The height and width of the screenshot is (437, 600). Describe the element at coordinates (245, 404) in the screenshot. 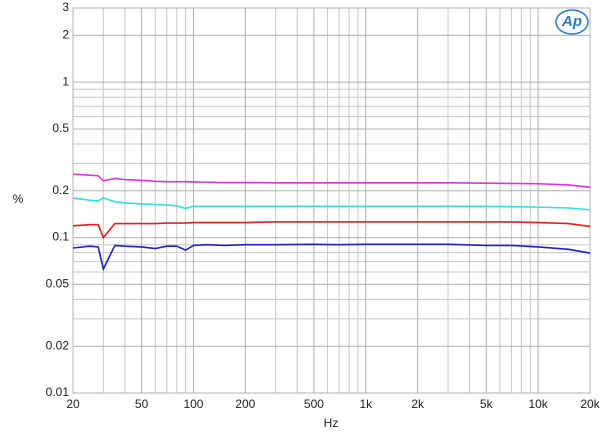

I see `x-tick-label: 200` at that location.